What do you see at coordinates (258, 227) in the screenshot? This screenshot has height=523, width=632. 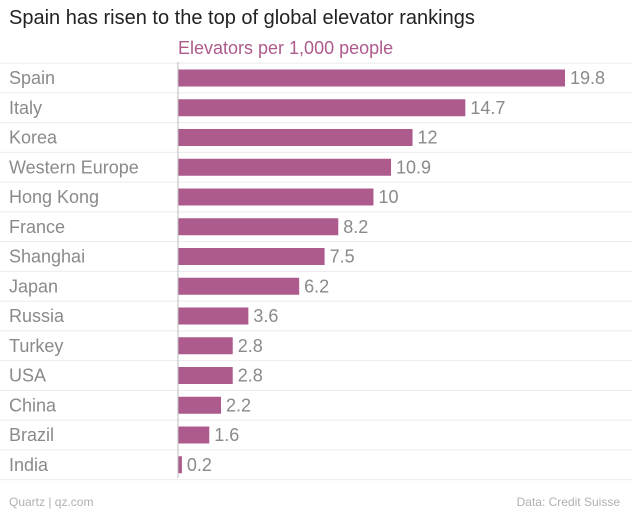 I see `bar-france` at bounding box center [258, 227].